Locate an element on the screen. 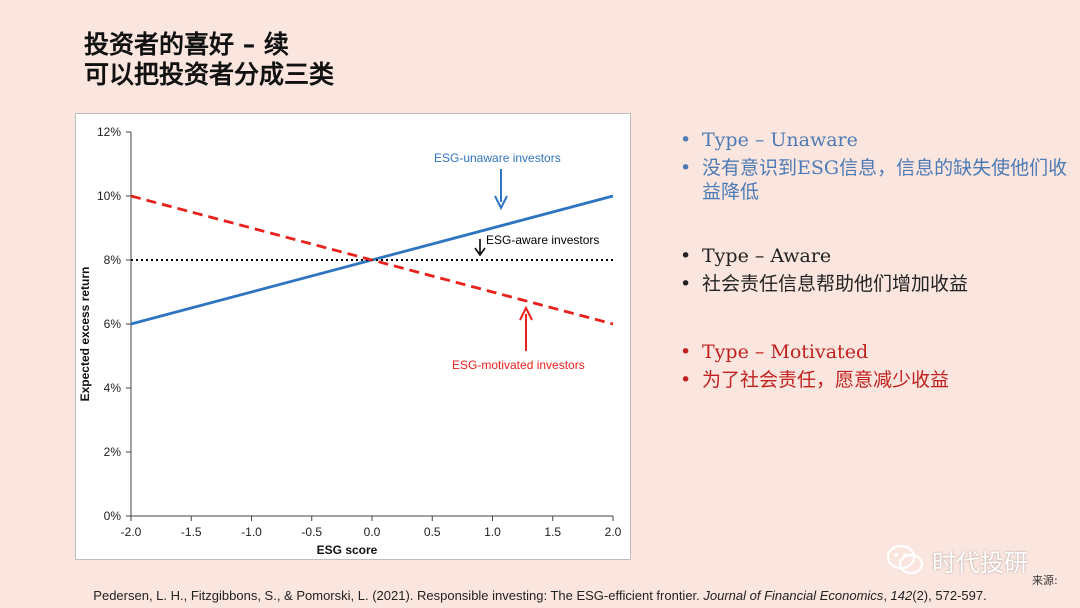  bullet-group-unaware: Type – Unaware 没有意识到ESG信息，信息的缺失使他们收益降低 is located at coordinates (875, 166).